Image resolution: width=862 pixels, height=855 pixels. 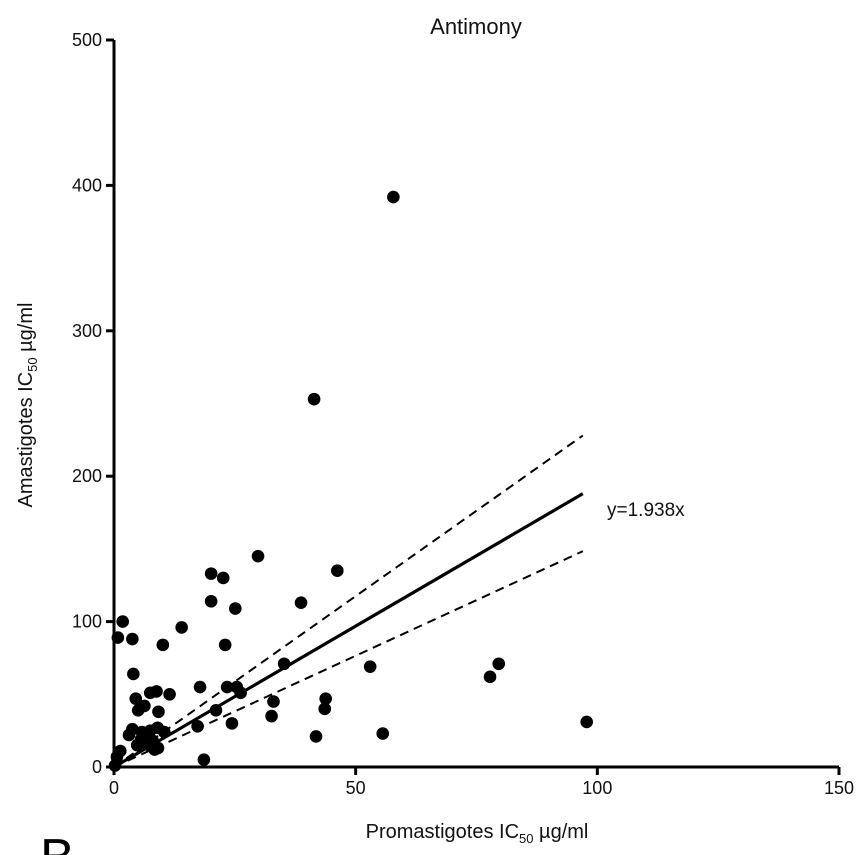 What do you see at coordinates (57, 842) in the screenshot?
I see `panel-label: B` at bounding box center [57, 842].